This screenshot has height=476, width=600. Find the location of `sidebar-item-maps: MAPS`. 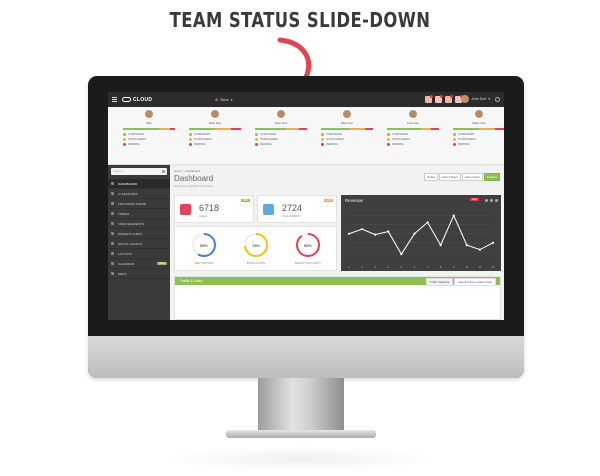

sidebar-item-maps: MAPS is located at coordinates (139, 274).